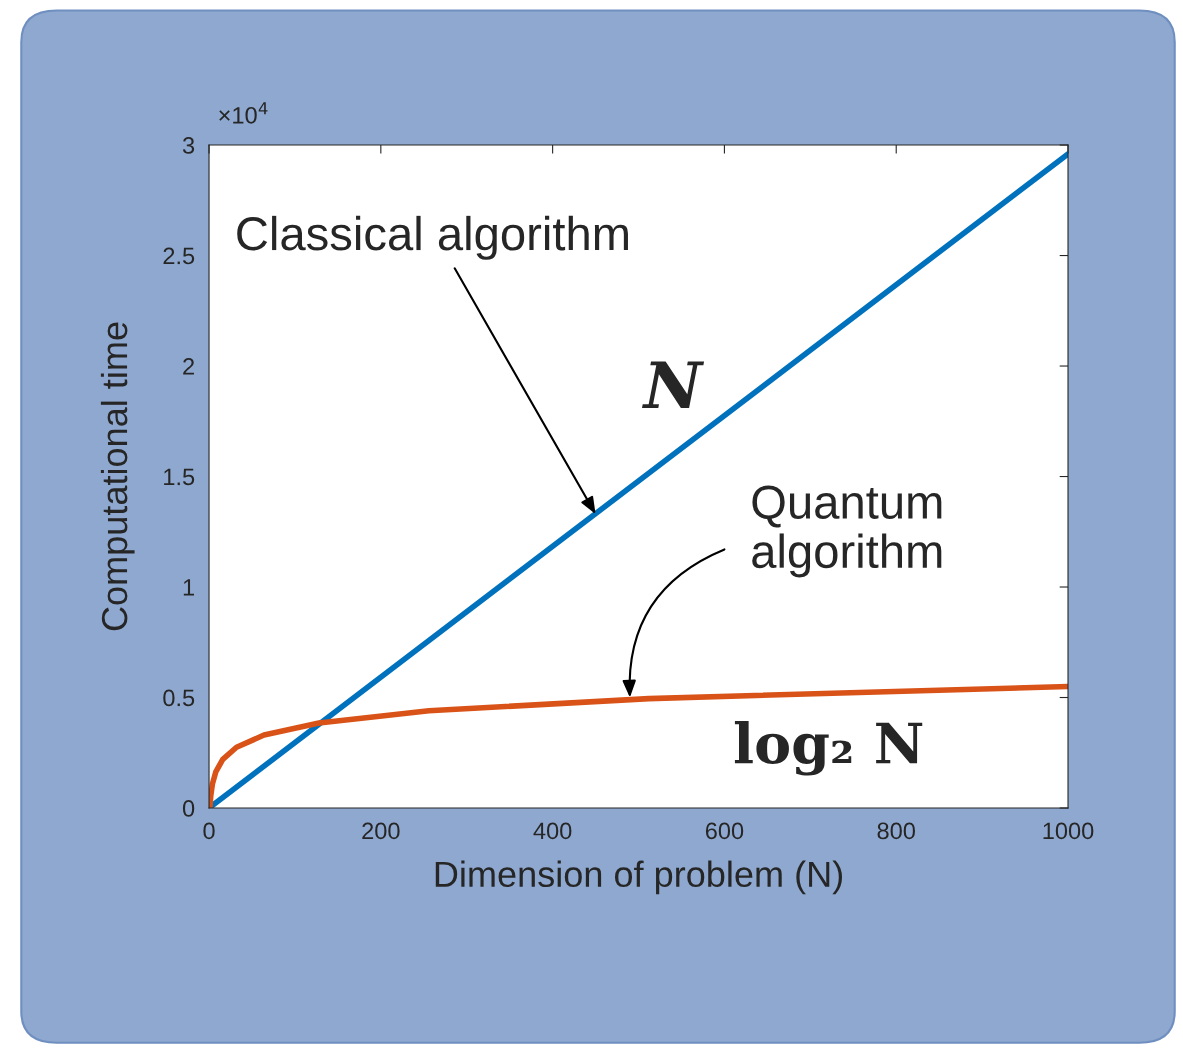 Image resolution: width=1183 pixels, height=1048 pixels. I want to click on x-tick-label: 1000, so click(1068, 831).